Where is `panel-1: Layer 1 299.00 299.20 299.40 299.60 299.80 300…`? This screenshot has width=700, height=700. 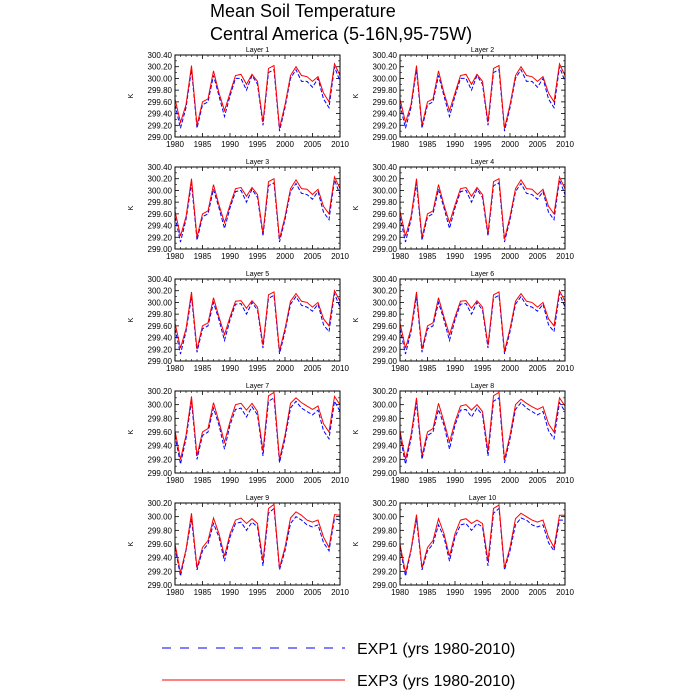
panel-1: Layer 1 299.00 299.20 299.40 299.60 299.80 300… is located at coordinates (238, 98).